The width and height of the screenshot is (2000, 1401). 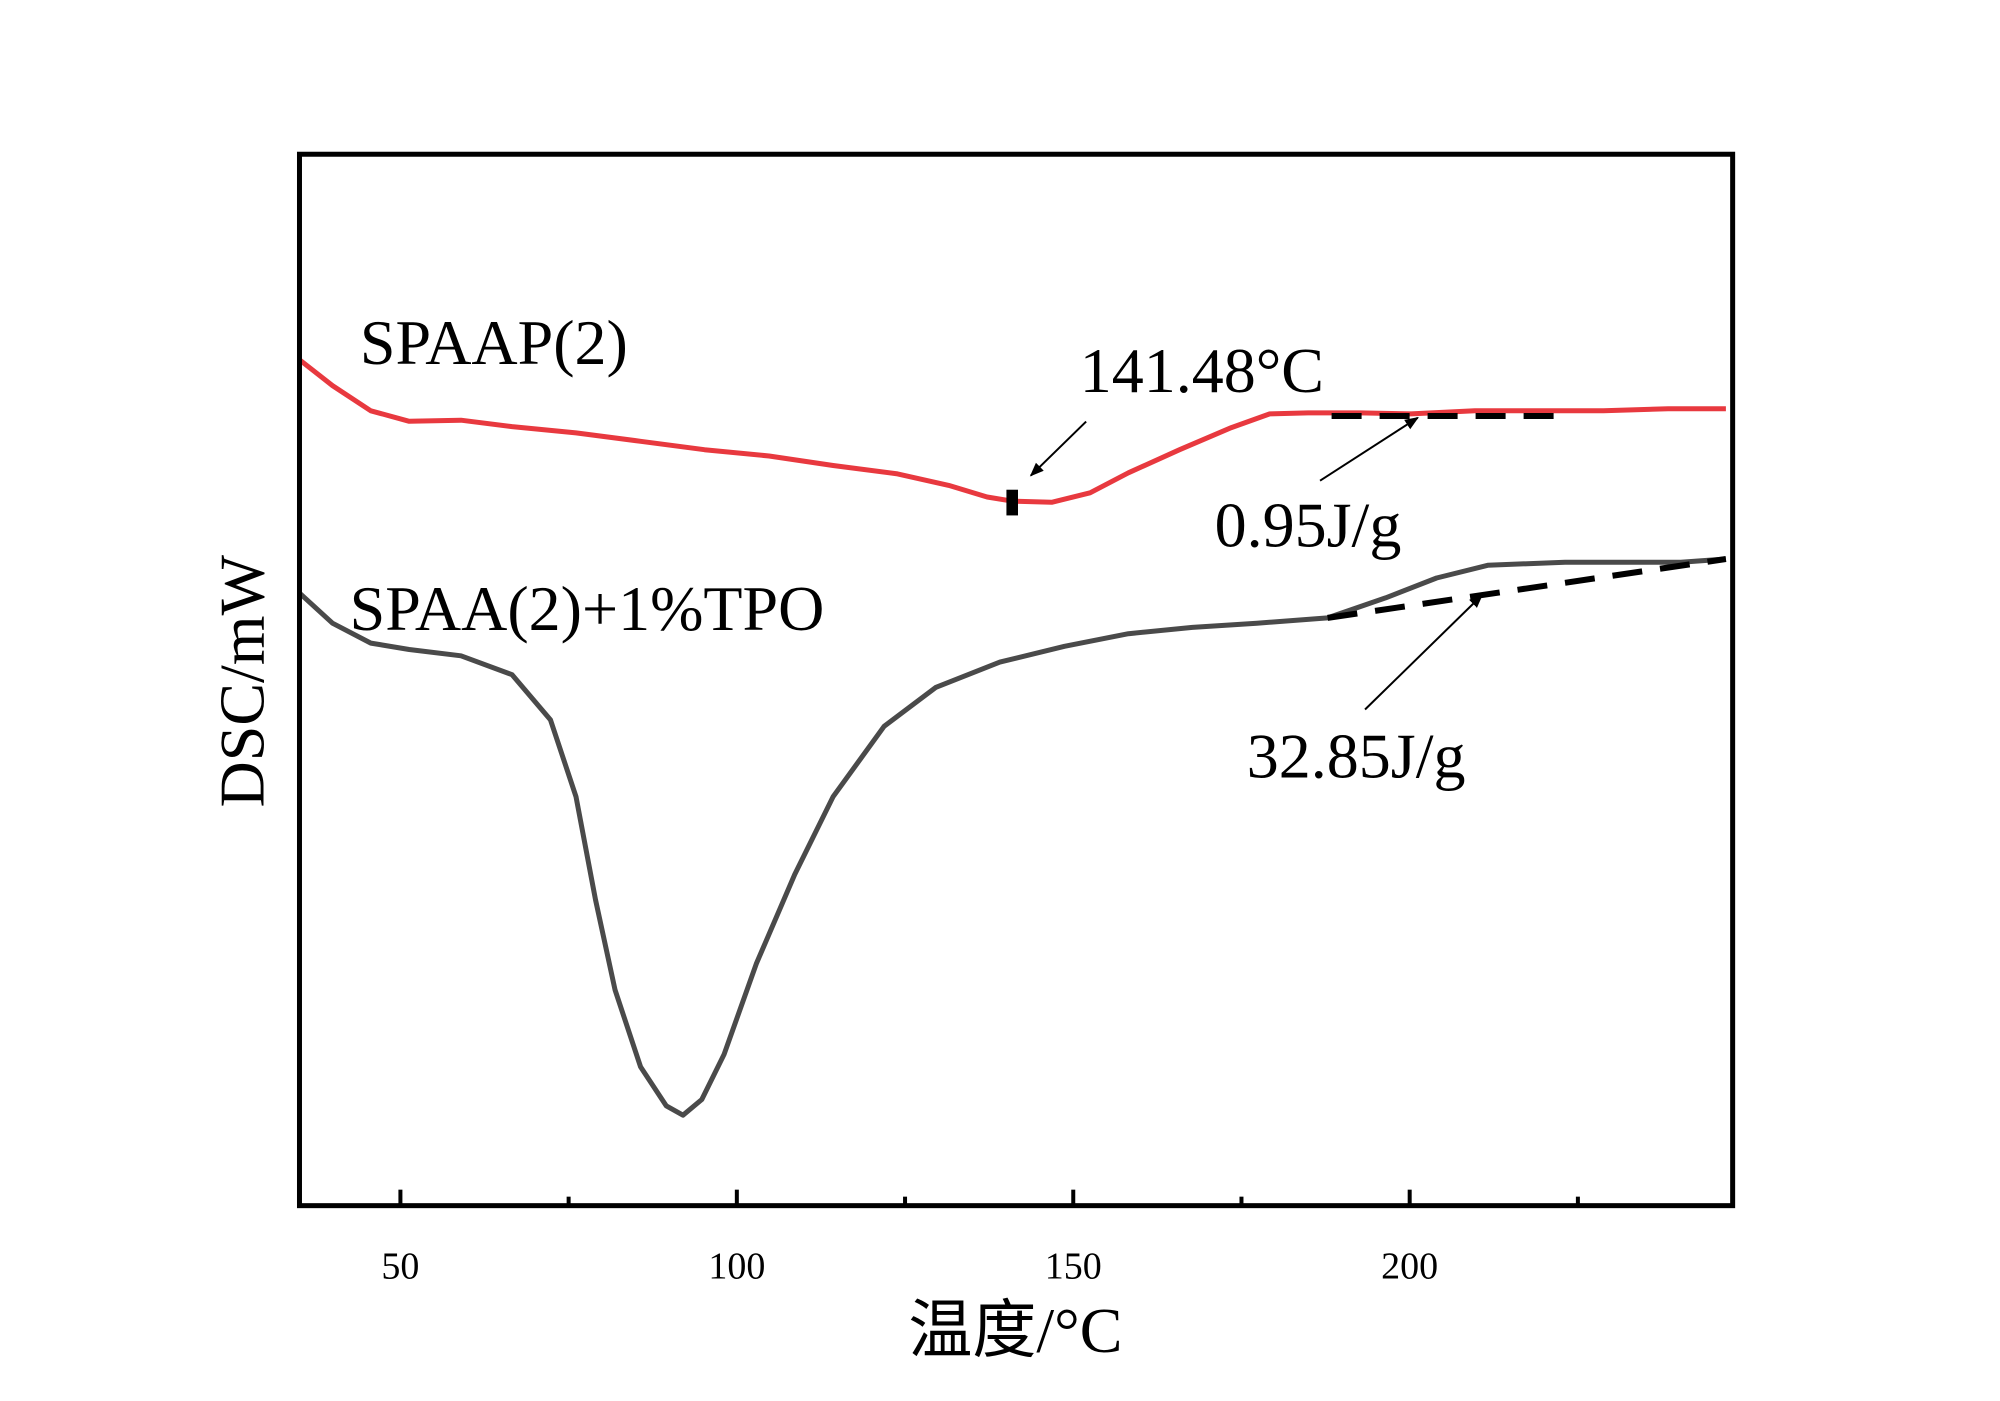 What do you see at coordinates (1073, 1267) in the screenshot?
I see `x-tick-label: 150` at bounding box center [1073, 1267].